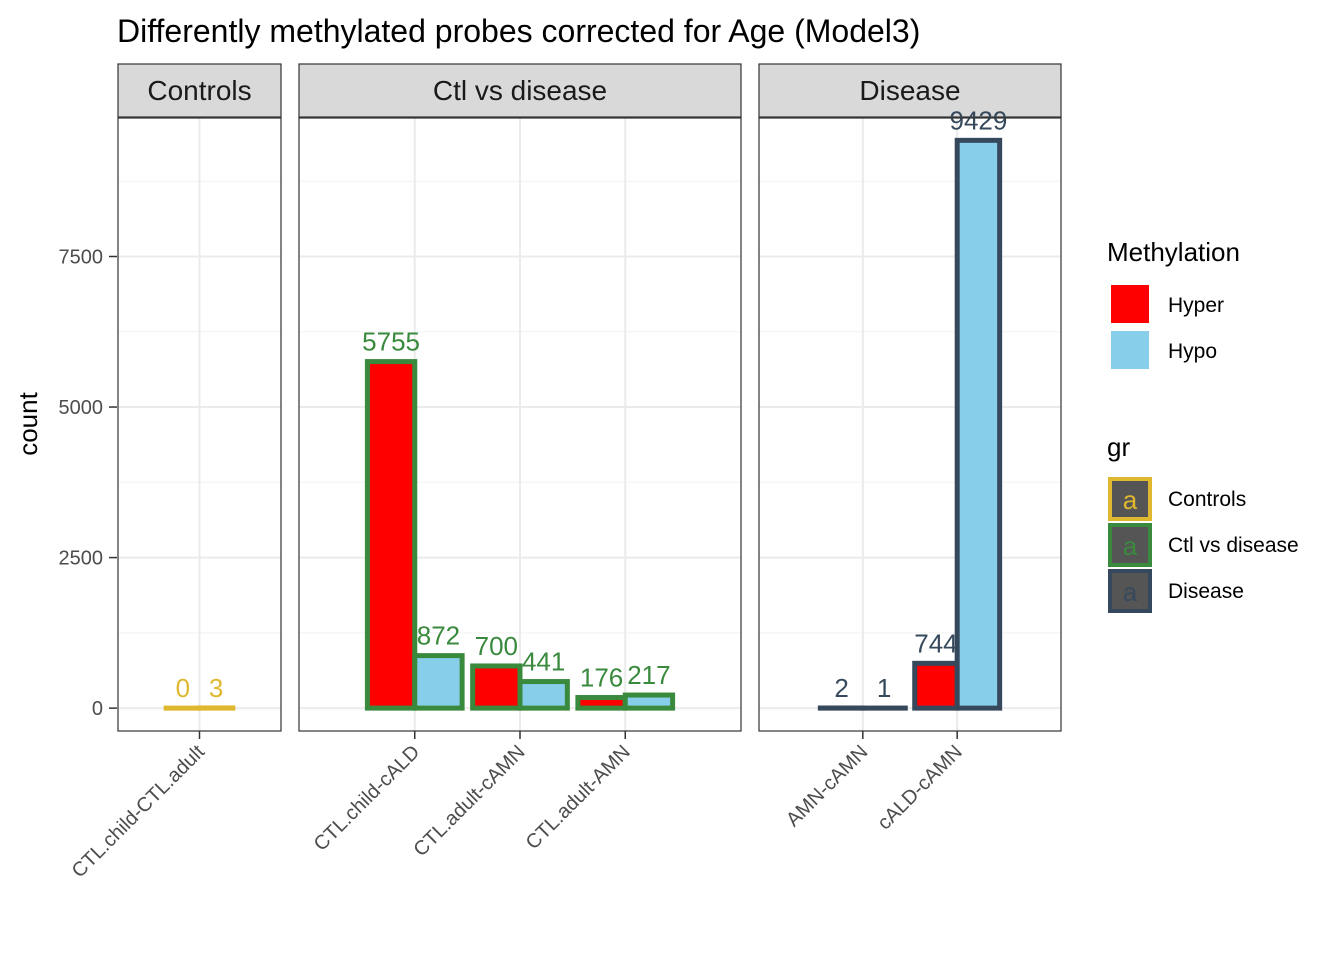  What do you see at coordinates (884, 688) in the screenshot?
I see `bar-value-label: 1` at bounding box center [884, 688].